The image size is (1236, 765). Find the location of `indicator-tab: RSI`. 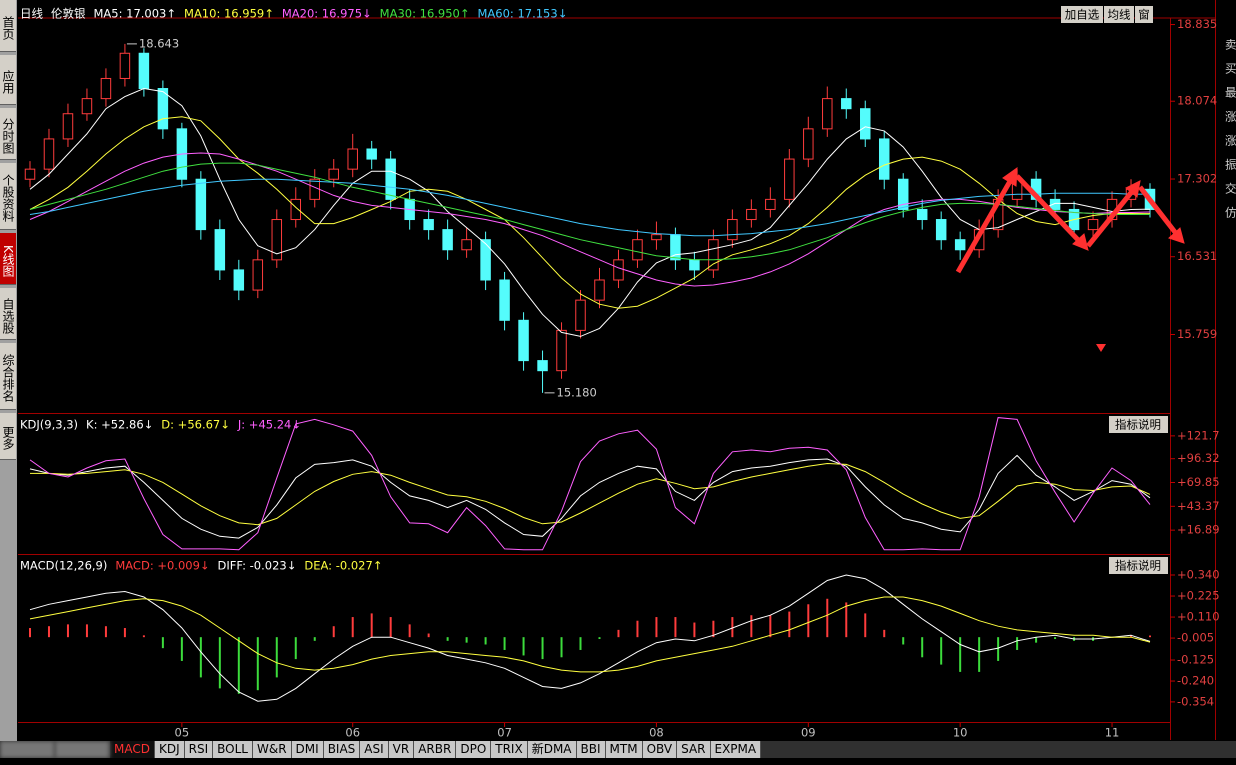

indicator-tab: RSI is located at coordinates (199, 749).